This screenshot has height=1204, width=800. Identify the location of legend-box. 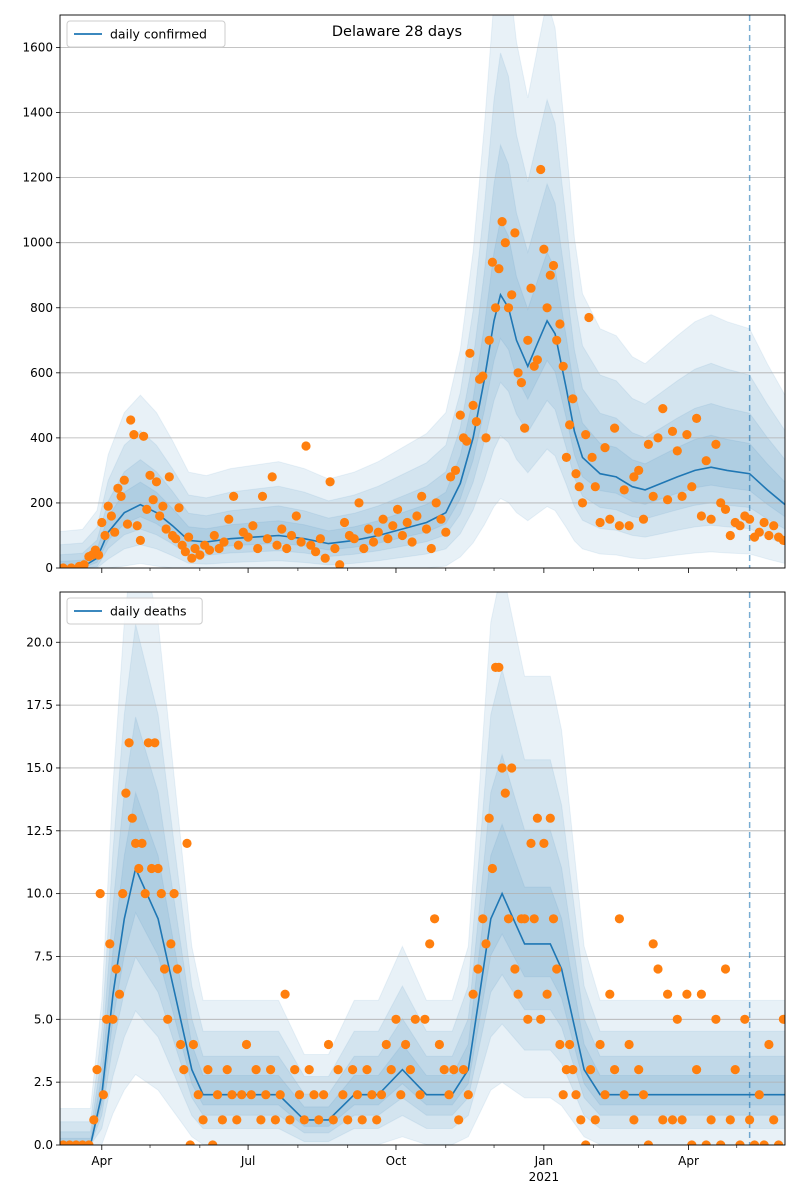
(146, 34).